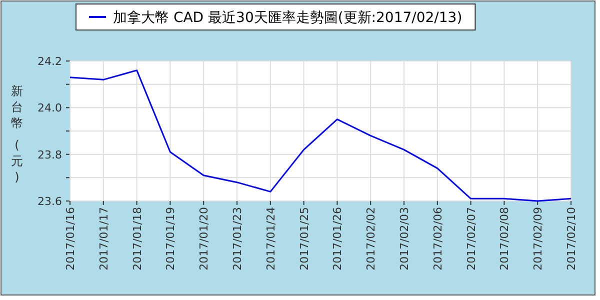 The height and width of the screenshot is (300, 600). I want to click on legend-label: 加拿大幣 CAD 最近30天匯率走勢圖(更新:2017/02/13), so click(287, 18).